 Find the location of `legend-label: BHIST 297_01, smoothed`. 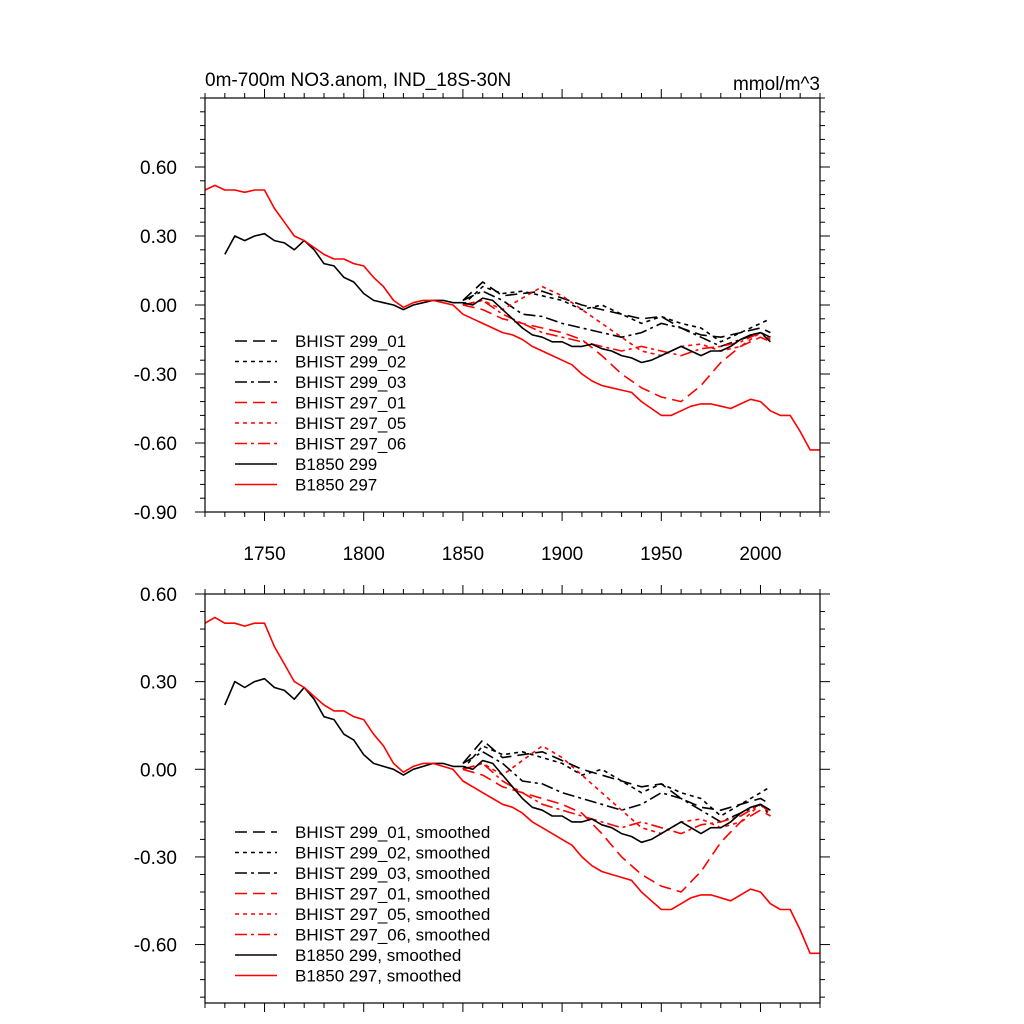

legend-label: BHIST 297_01, smoothed is located at coordinates (392, 894).